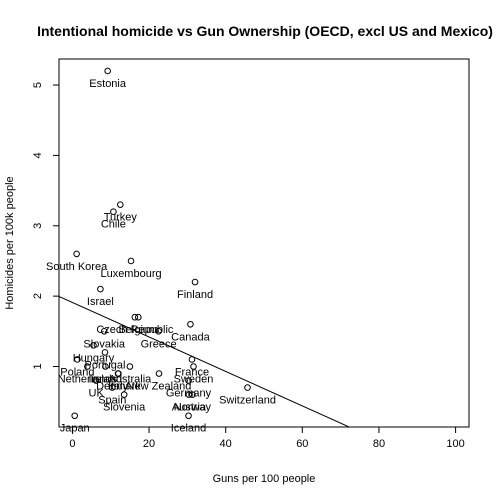  I want to click on point-label: Austria, so click(189, 408).